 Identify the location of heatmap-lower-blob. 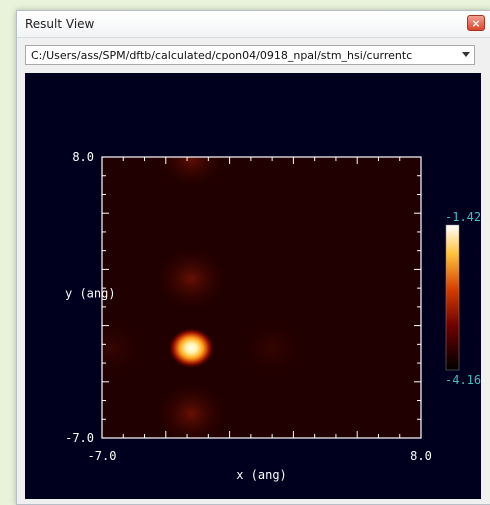
(191, 409).